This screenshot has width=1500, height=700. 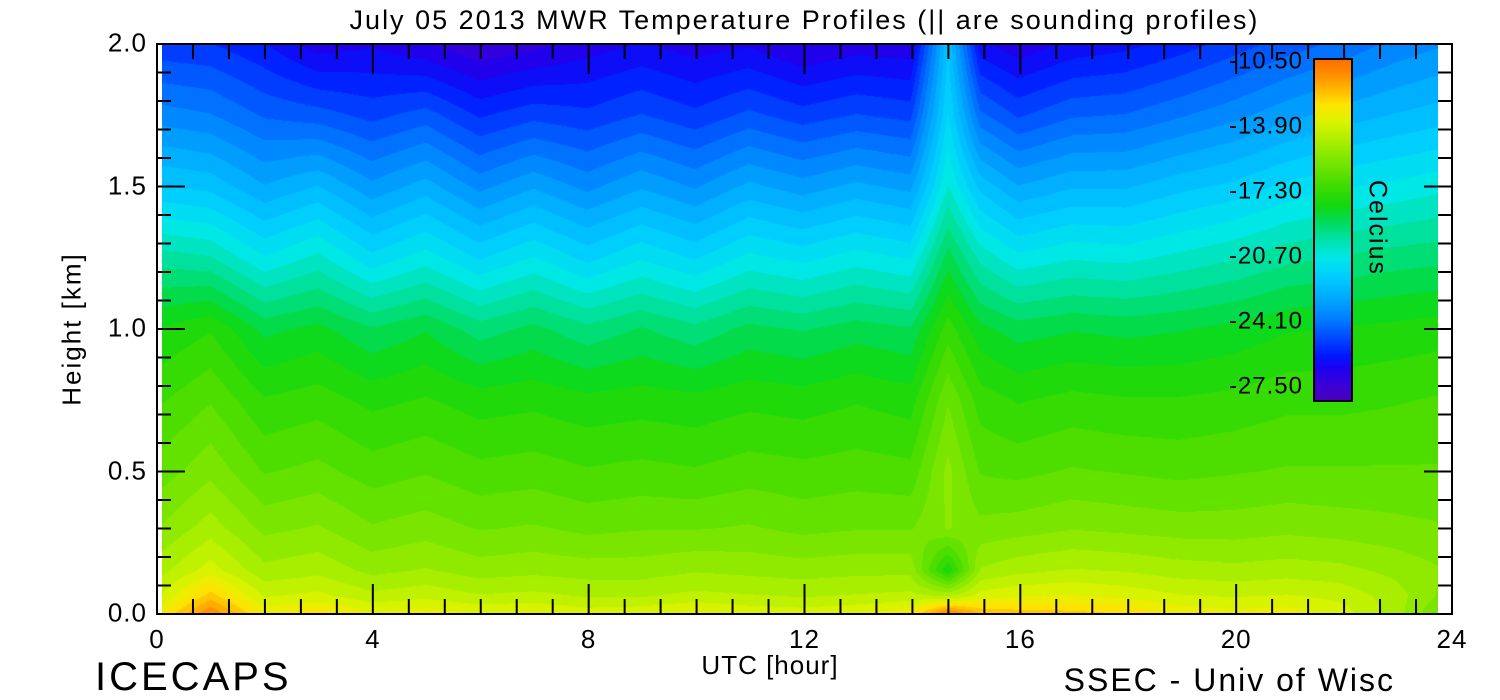 I want to click on colorbar-tick-label: -24.10, so click(x=1265, y=321).